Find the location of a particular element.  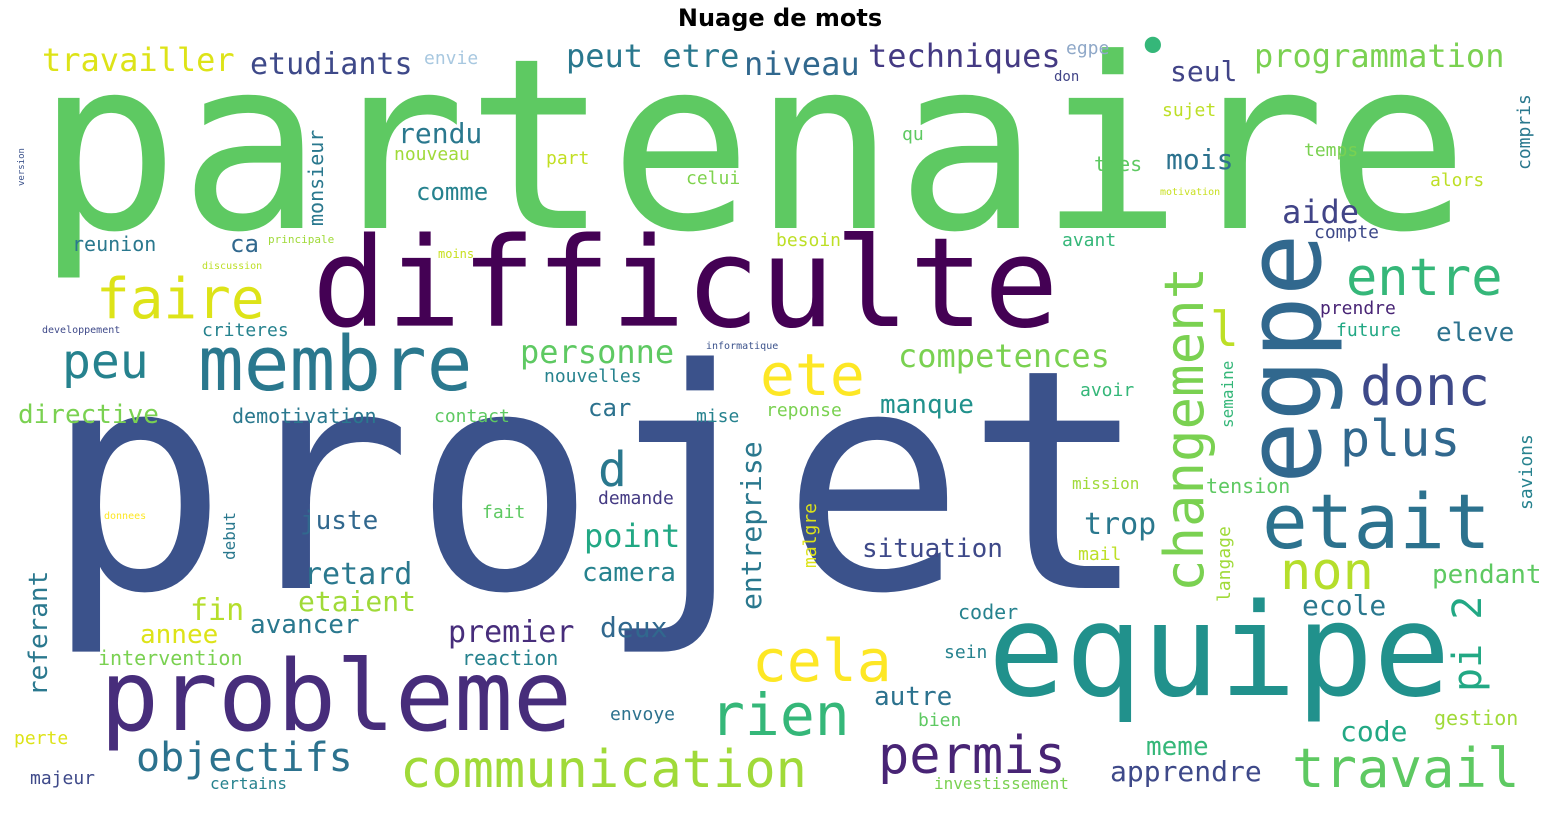

word-travail: travail is located at coordinates (1406, 768).